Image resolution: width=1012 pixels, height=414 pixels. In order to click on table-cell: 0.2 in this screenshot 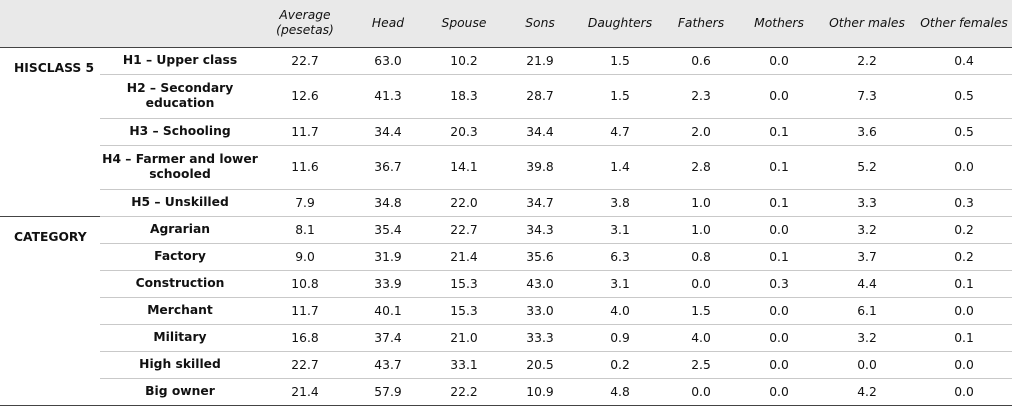, I will do `click(964, 229)`.